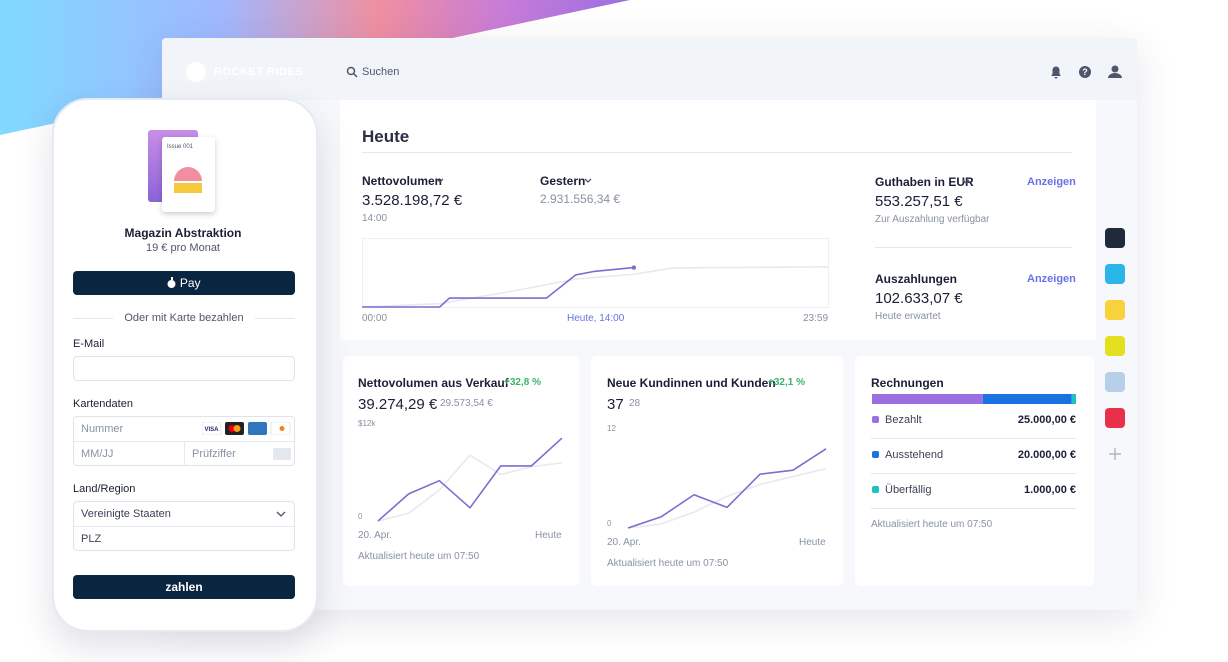 The image size is (1228, 662). What do you see at coordinates (180, 147) in the screenshot?
I see `issue: Issue 001` at bounding box center [180, 147].